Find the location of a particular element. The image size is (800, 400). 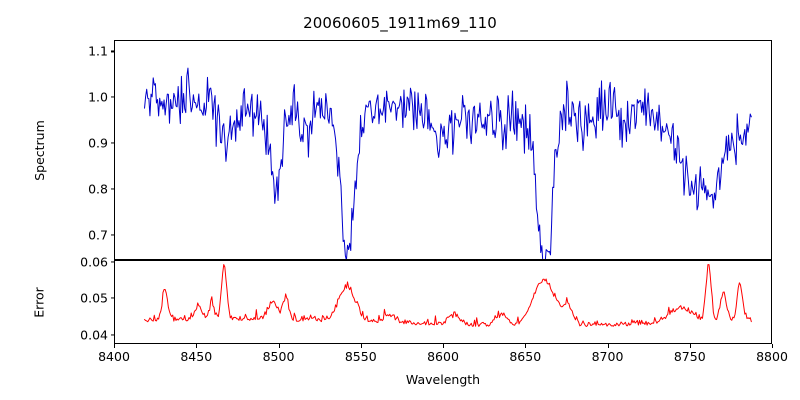

error-axis-label: Error is located at coordinates (39, 302).